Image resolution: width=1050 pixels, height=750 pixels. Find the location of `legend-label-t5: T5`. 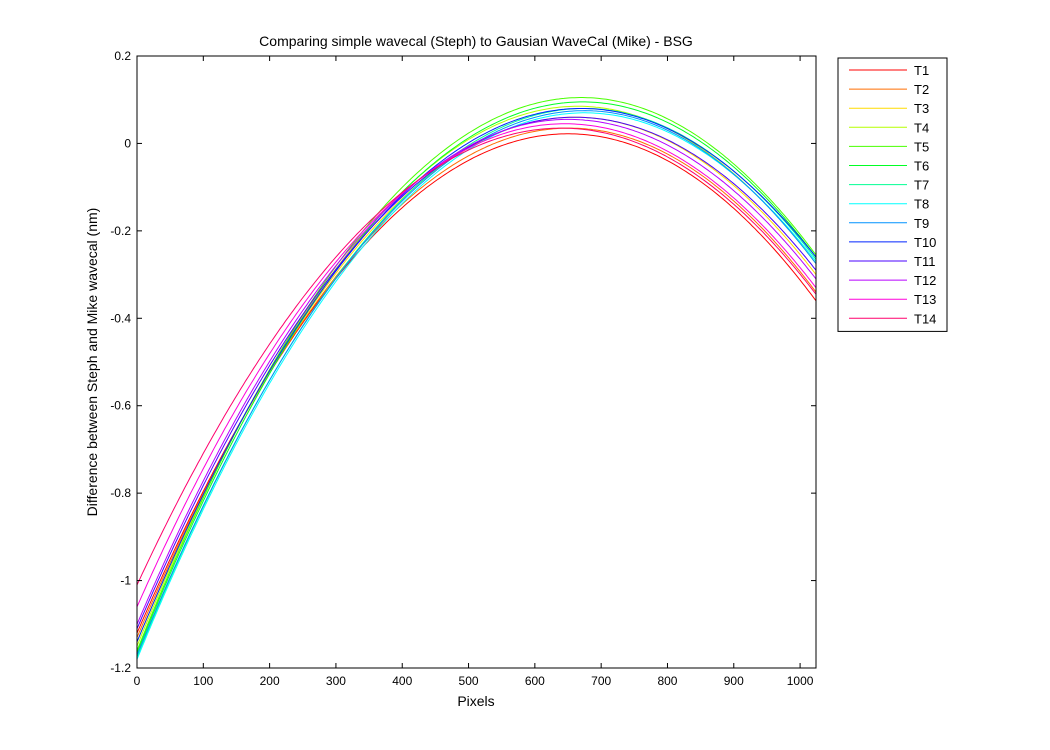

legend-label-t5: T5 is located at coordinates (921, 146).